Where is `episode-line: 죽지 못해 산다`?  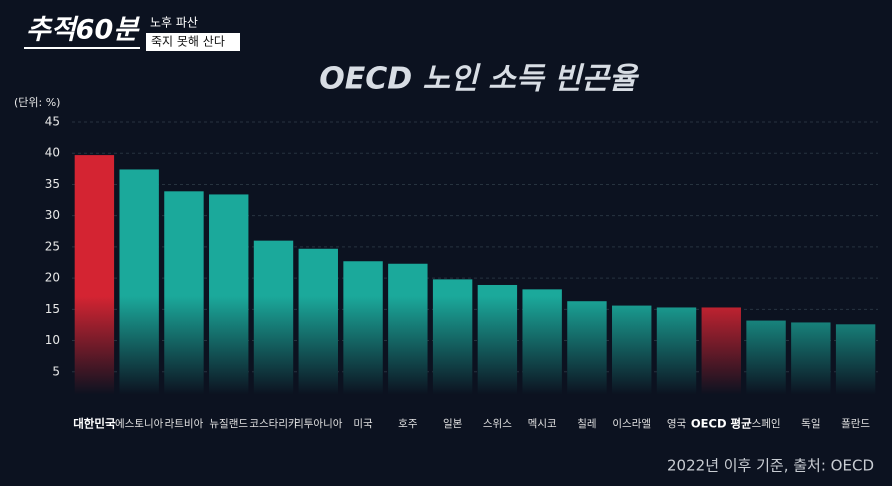 episode-line: 죽지 못해 산다 is located at coordinates (188, 42).